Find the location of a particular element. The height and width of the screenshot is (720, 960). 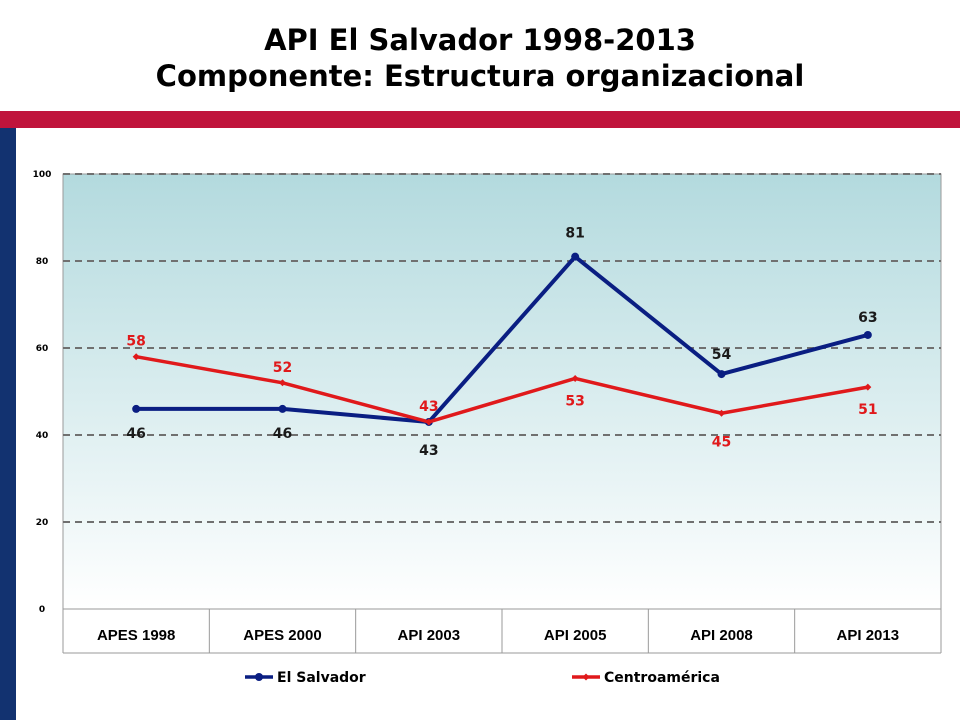

x-tick-label: API 2013 is located at coordinates (868, 635).